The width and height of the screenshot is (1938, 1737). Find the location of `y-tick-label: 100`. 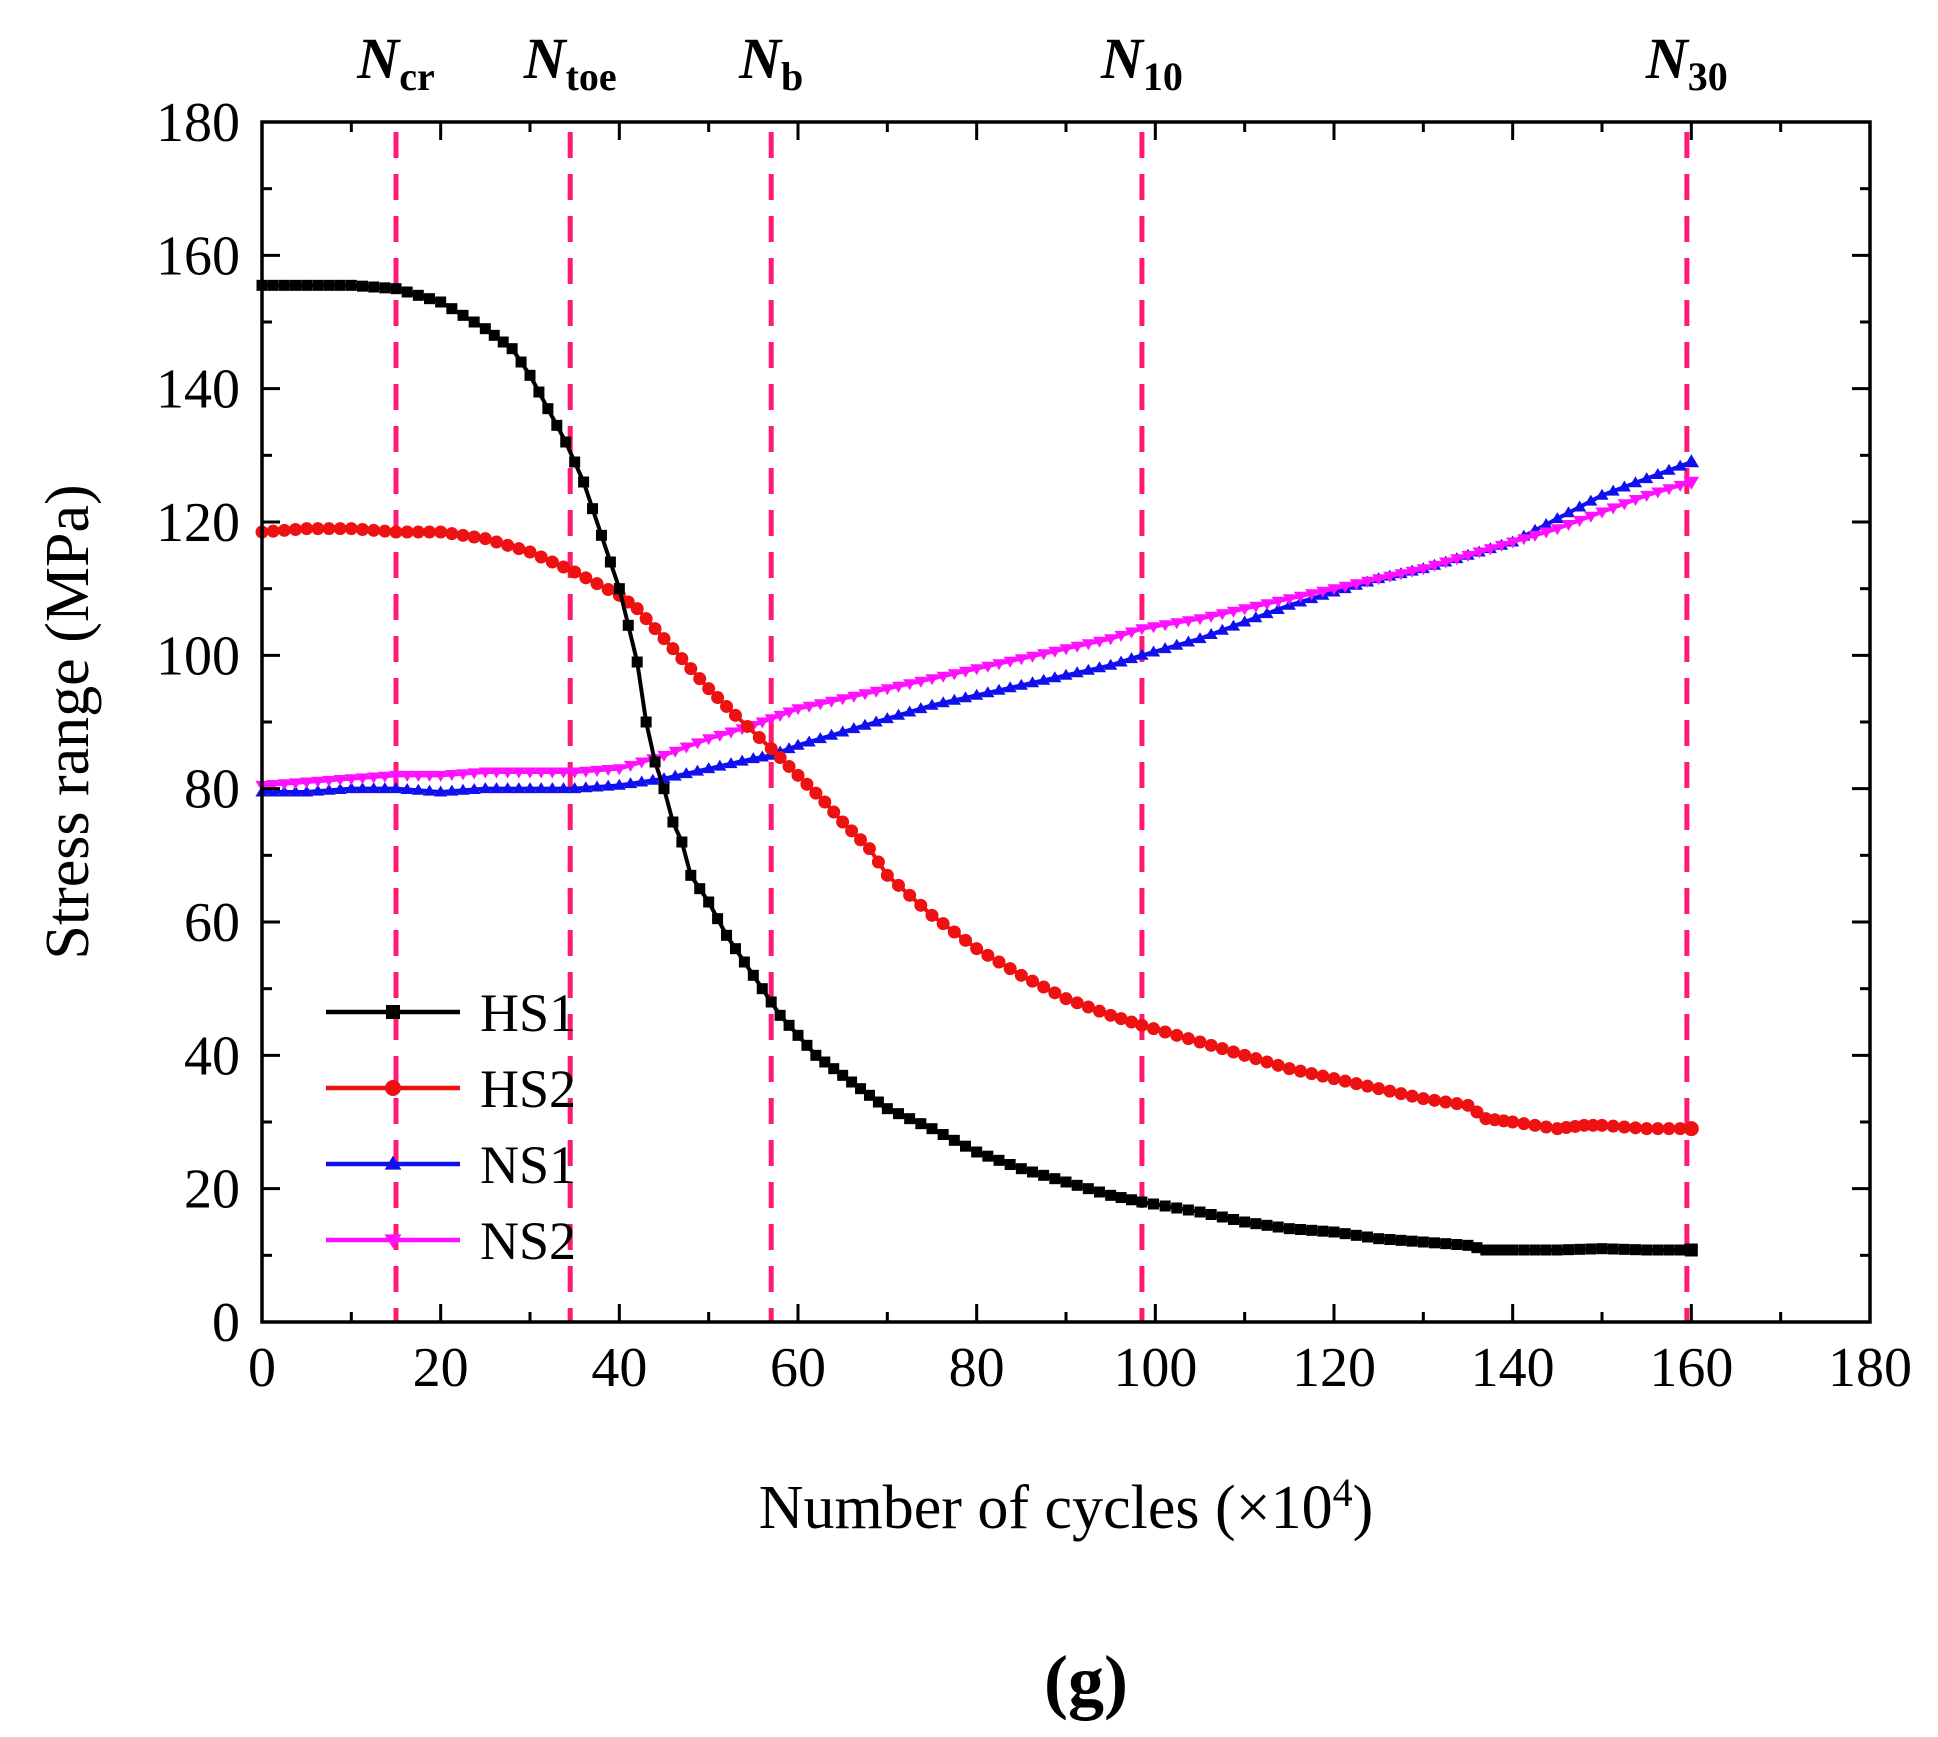

y-tick-label: 100 is located at coordinates (198, 656).